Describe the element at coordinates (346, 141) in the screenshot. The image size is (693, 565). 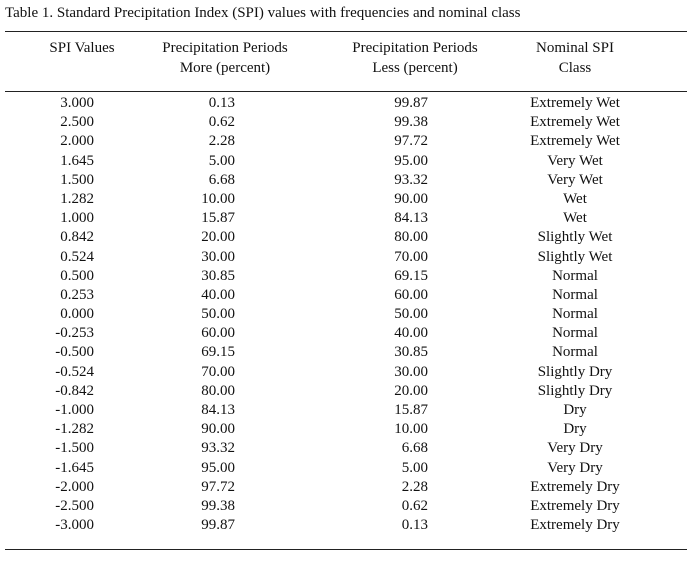
I see `table-row: 2.000 2.28 97.72 Extremely Wet` at that location.